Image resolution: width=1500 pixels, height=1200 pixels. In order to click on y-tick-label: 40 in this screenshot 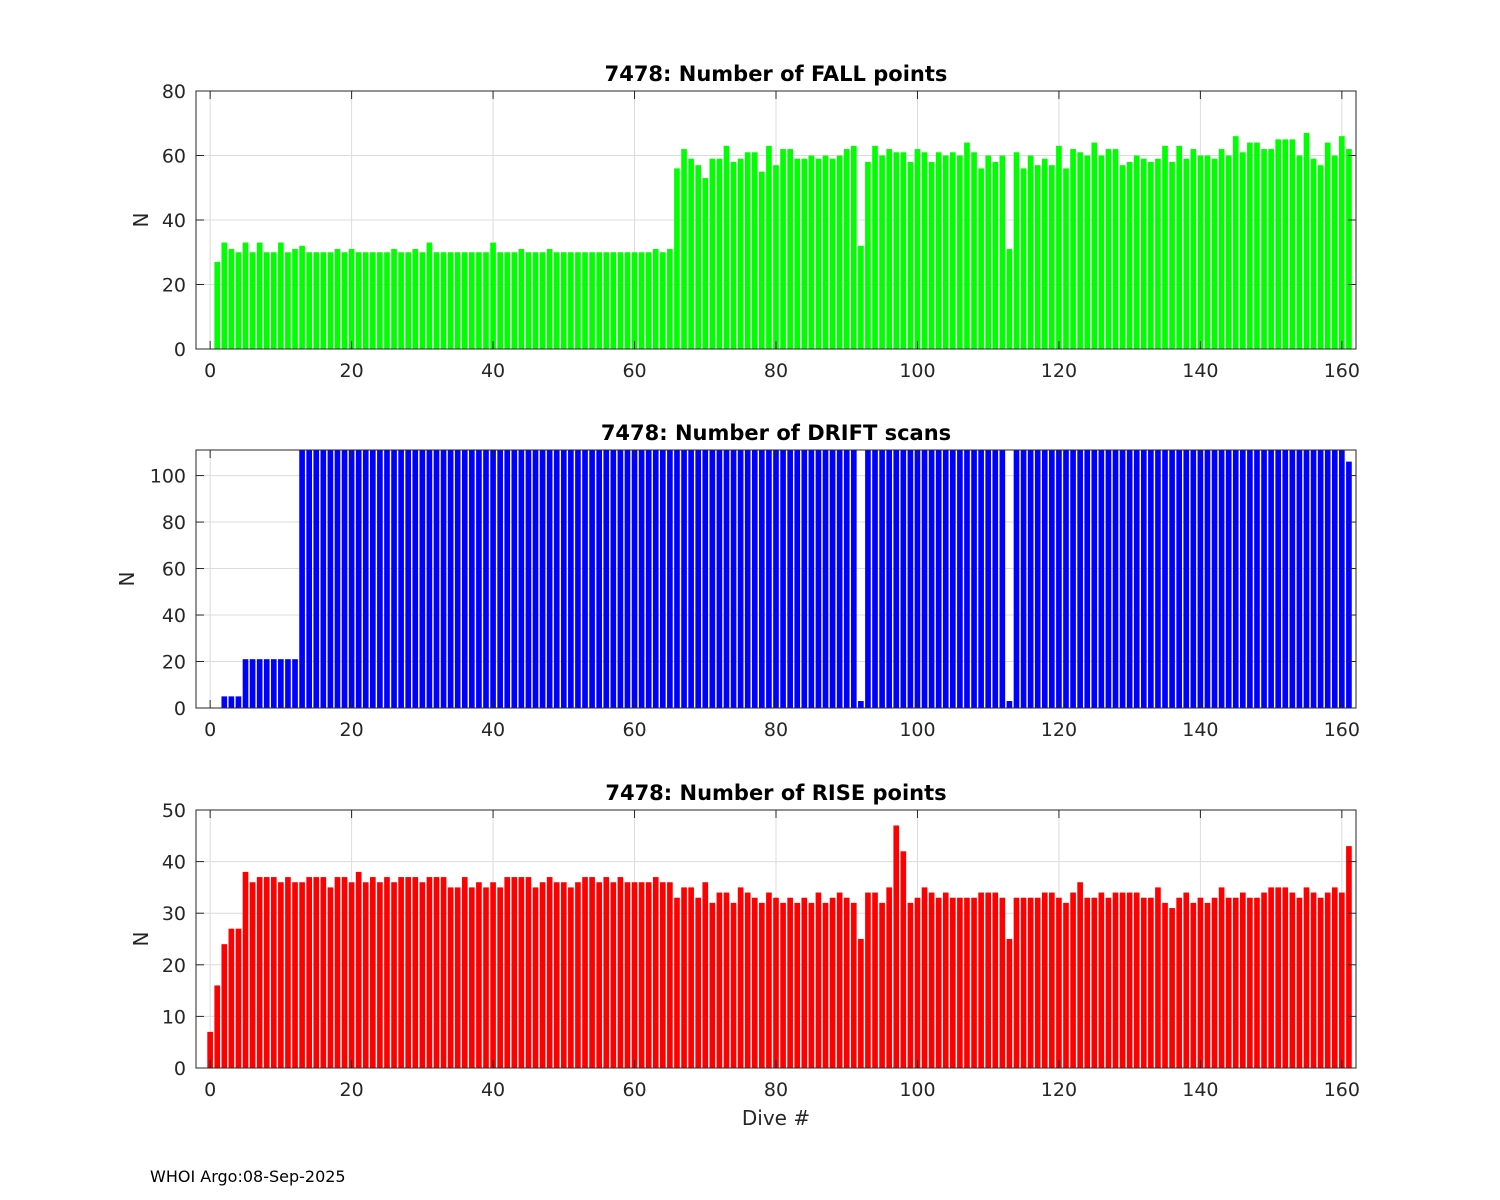, I will do `click(174, 863)`.